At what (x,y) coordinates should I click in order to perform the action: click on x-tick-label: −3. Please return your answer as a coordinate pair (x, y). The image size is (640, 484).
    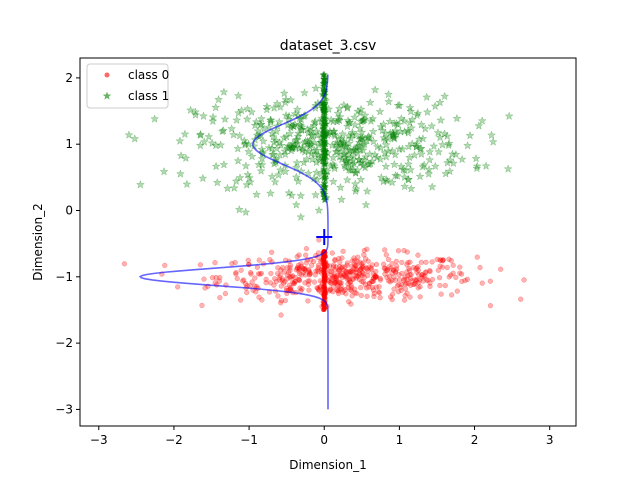
    Looking at the image, I should click on (99, 440).